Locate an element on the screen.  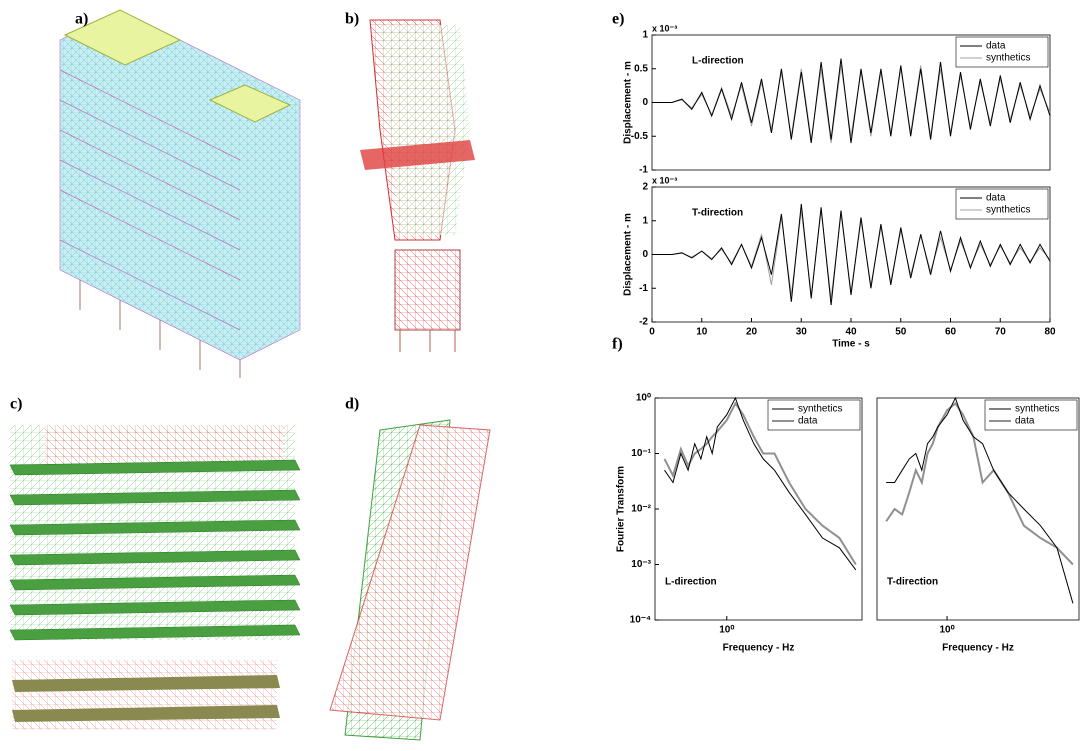
y-tick-label: -2 is located at coordinates (643, 322).